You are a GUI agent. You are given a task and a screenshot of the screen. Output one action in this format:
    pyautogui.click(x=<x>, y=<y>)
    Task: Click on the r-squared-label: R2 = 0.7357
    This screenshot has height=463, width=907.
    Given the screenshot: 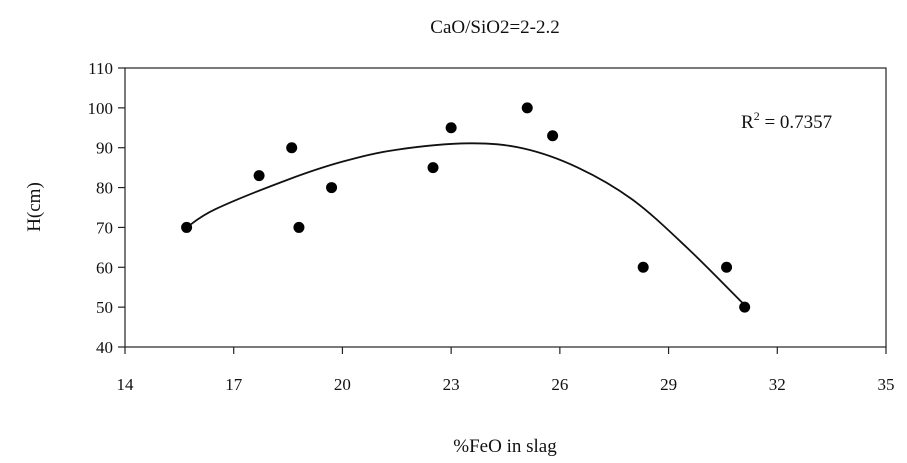 What is the action you would take?
    pyautogui.click(x=786, y=121)
    